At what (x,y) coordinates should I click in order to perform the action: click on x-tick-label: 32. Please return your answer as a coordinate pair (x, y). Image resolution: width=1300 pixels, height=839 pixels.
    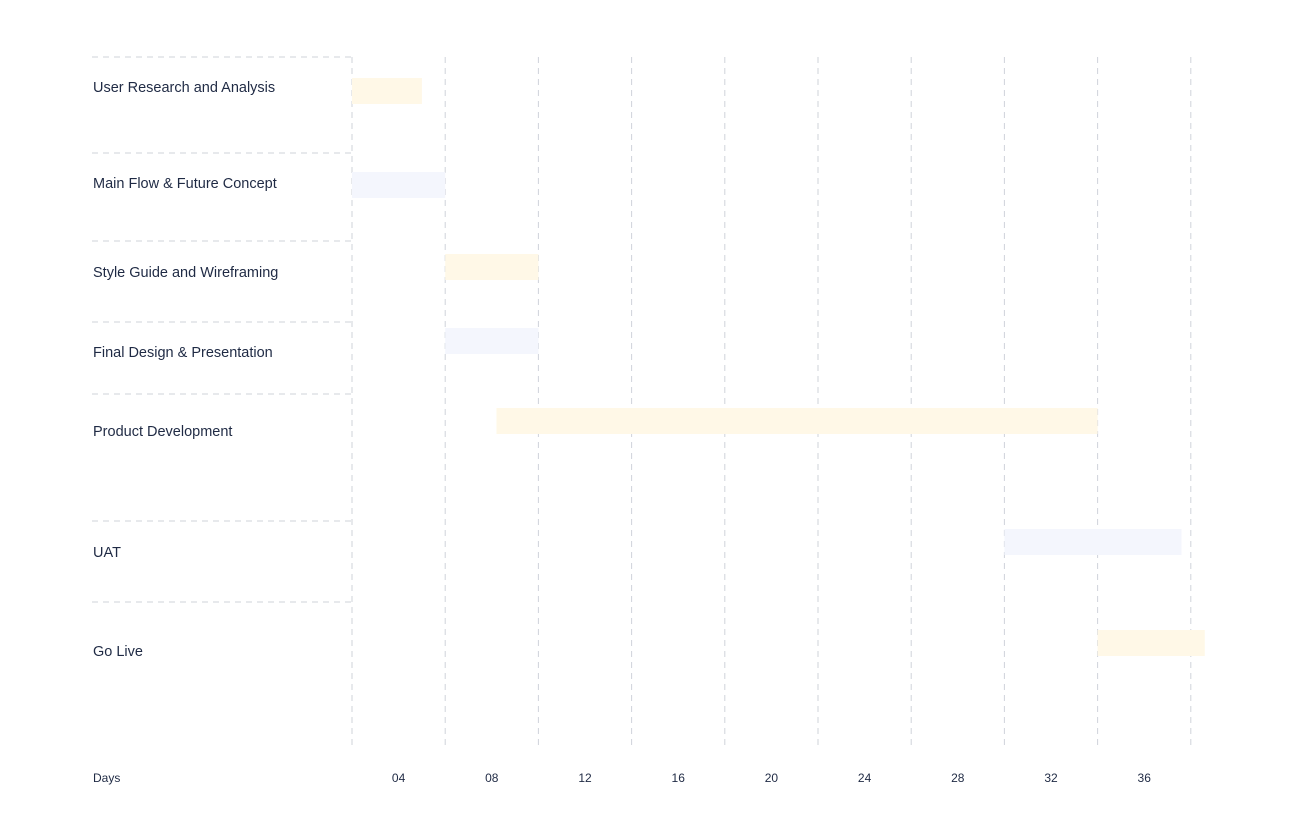
    Looking at the image, I should click on (1051, 778).